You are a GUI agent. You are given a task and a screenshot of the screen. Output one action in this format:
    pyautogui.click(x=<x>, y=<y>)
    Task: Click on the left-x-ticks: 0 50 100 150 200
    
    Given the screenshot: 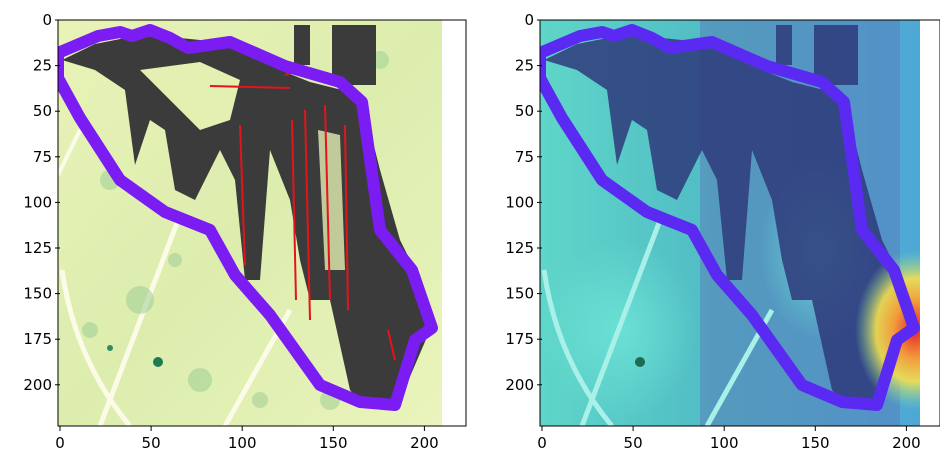 What is the action you would take?
    pyautogui.click(x=247, y=439)
    